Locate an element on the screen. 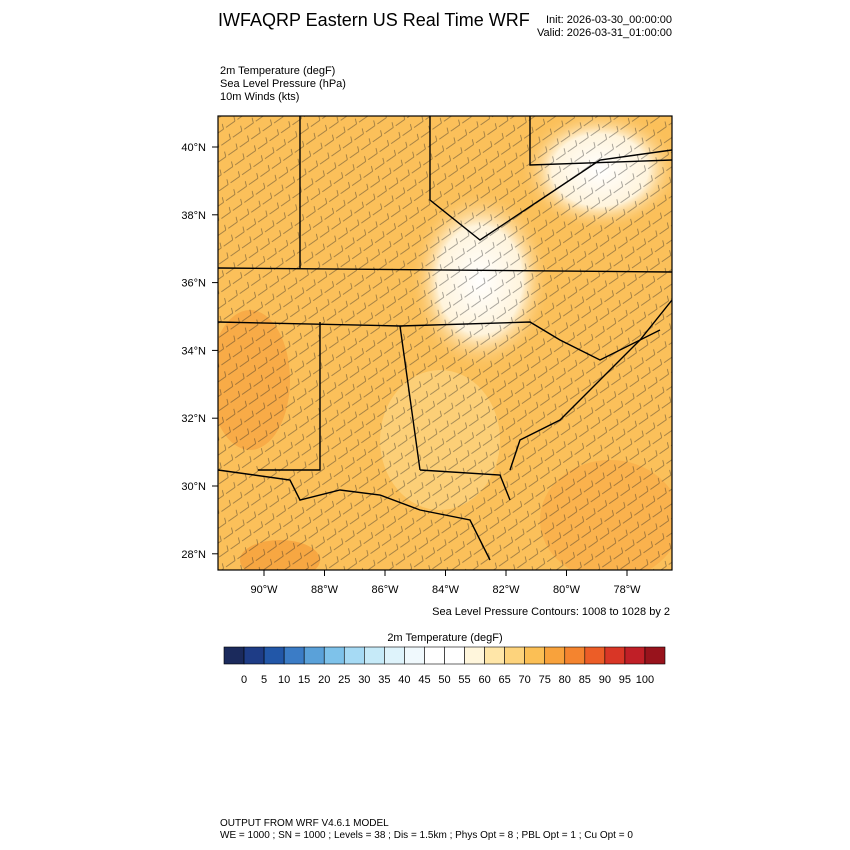  colorbar-tick-label: 100 is located at coordinates (645, 680).